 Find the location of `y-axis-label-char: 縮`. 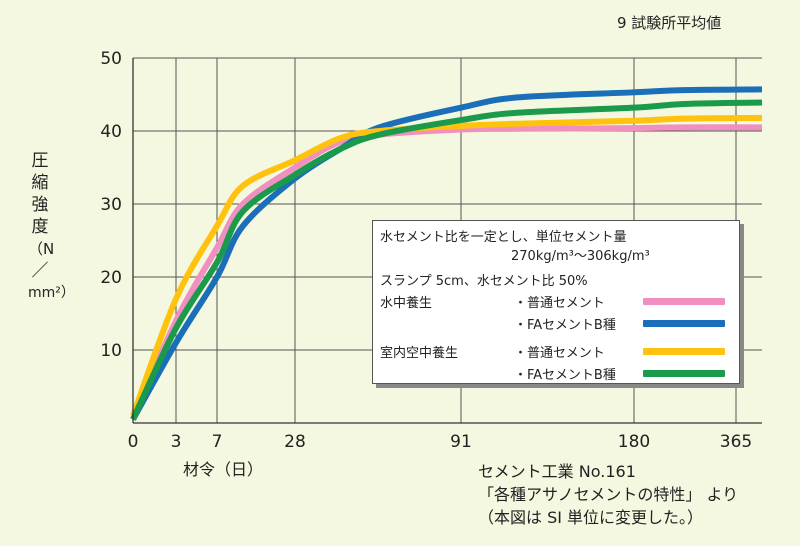

y-axis-label-char: 縮 is located at coordinates (40, 183).